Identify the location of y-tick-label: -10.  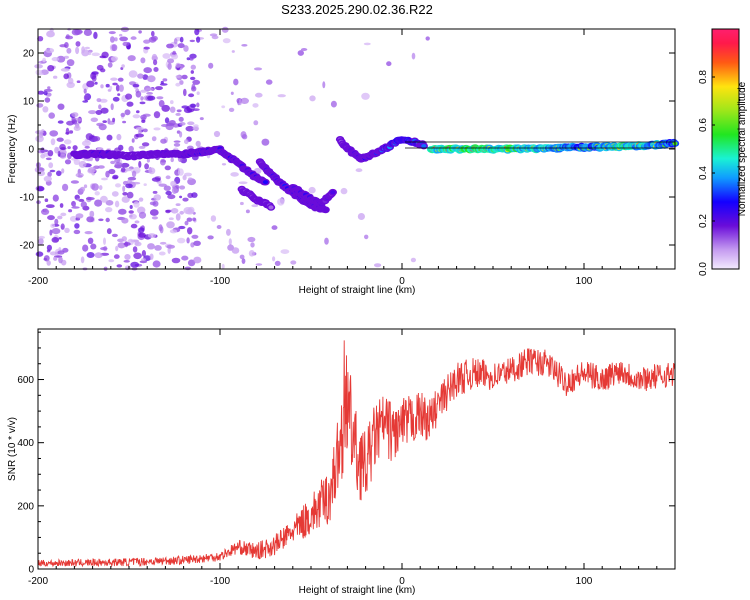
(27, 198).